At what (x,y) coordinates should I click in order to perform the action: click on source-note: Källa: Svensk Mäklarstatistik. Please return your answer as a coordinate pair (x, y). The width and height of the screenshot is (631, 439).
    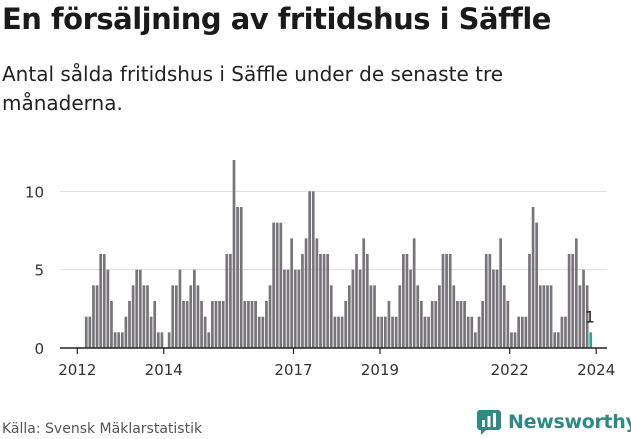
    Looking at the image, I should click on (102, 429).